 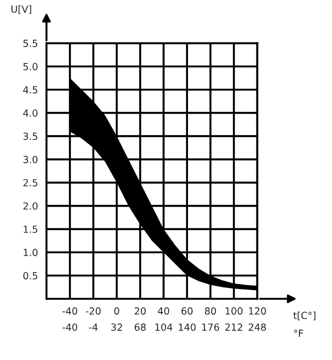 I want to click on x-axis-title: t[C°], so click(x=304, y=316).